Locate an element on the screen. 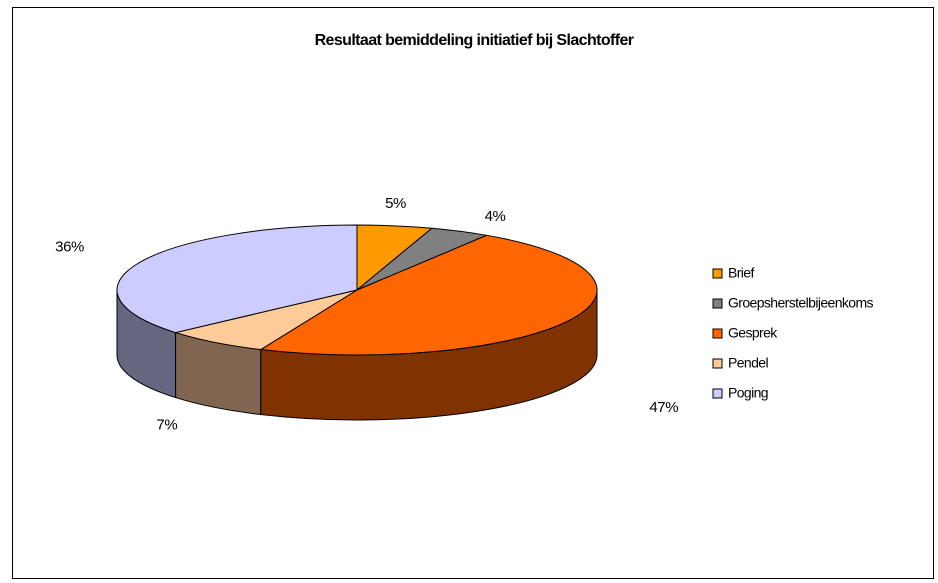 This screenshot has width=938, height=583. legend-label-poging: Poging is located at coordinates (748, 393).